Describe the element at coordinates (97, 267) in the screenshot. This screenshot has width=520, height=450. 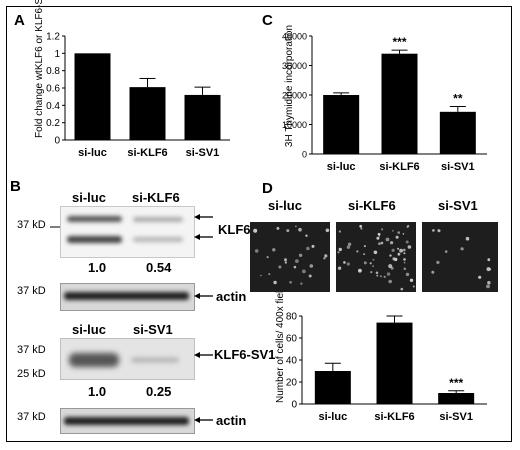
I see `klf6-quant-luc: 1.0` at that location.